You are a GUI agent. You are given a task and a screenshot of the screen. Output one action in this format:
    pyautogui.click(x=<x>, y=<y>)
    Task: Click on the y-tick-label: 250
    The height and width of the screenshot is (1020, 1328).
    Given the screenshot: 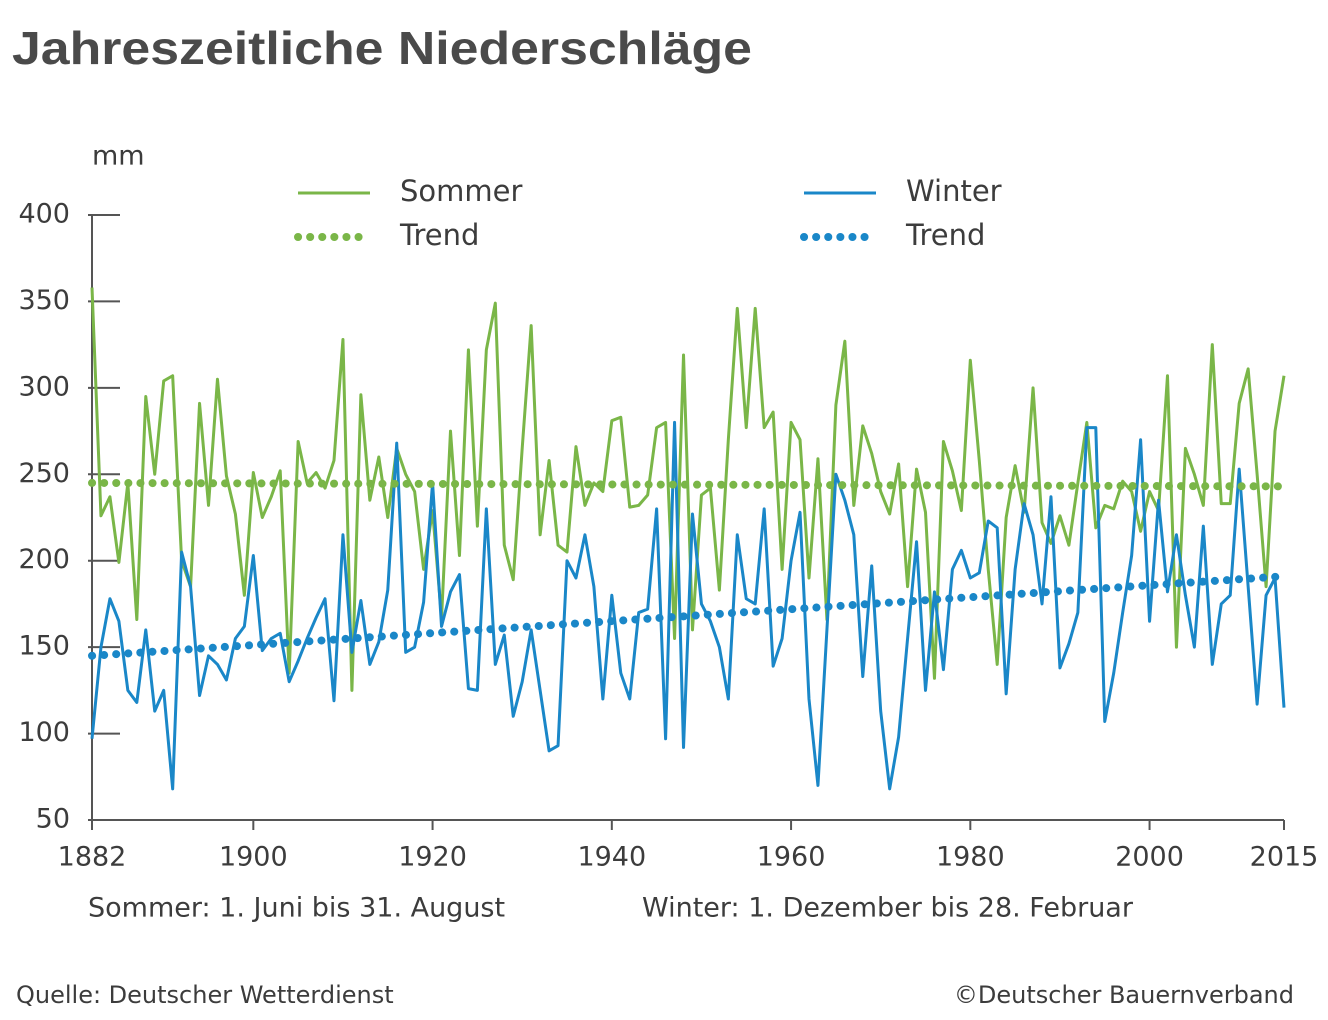 What is the action you would take?
    pyautogui.click(x=44, y=473)
    